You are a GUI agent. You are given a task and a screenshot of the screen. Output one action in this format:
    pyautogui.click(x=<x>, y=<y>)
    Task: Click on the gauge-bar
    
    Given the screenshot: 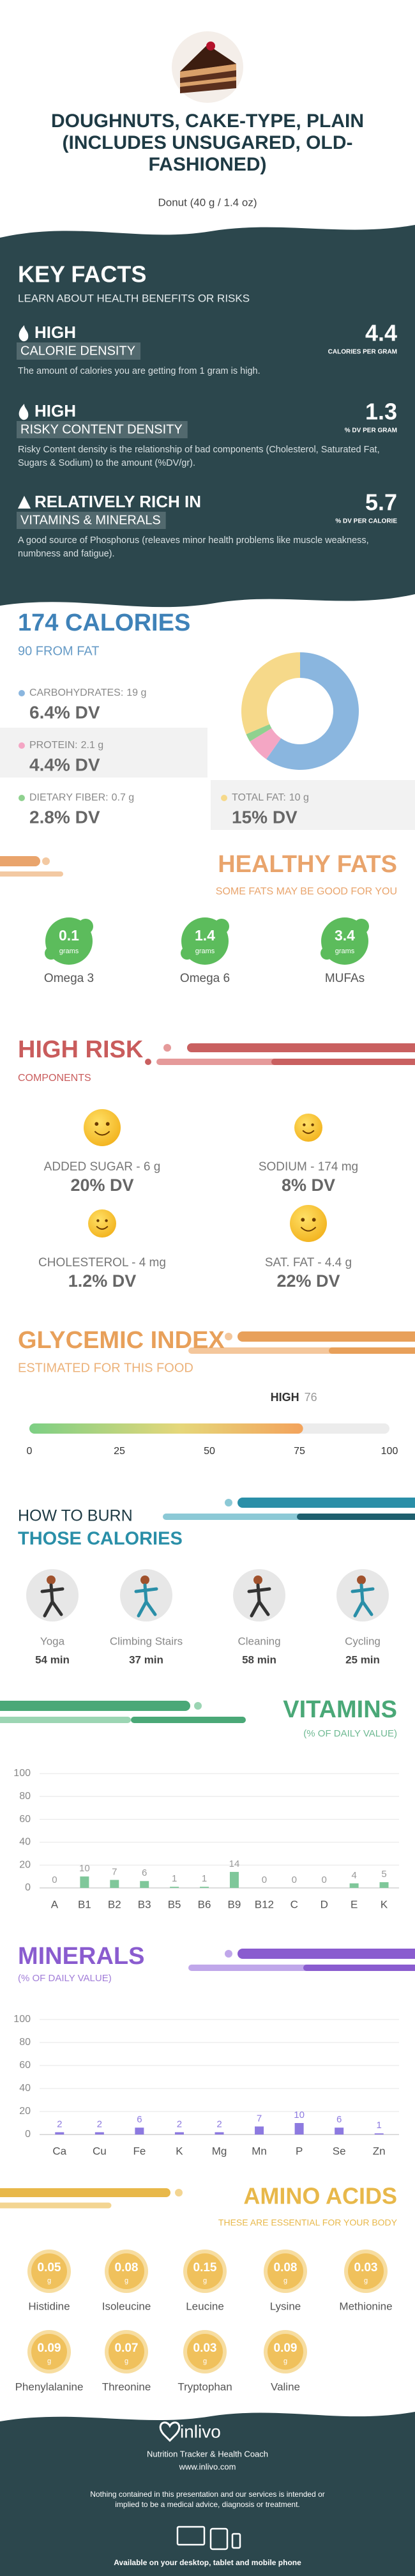 What is the action you would take?
    pyautogui.click(x=166, y=1428)
    